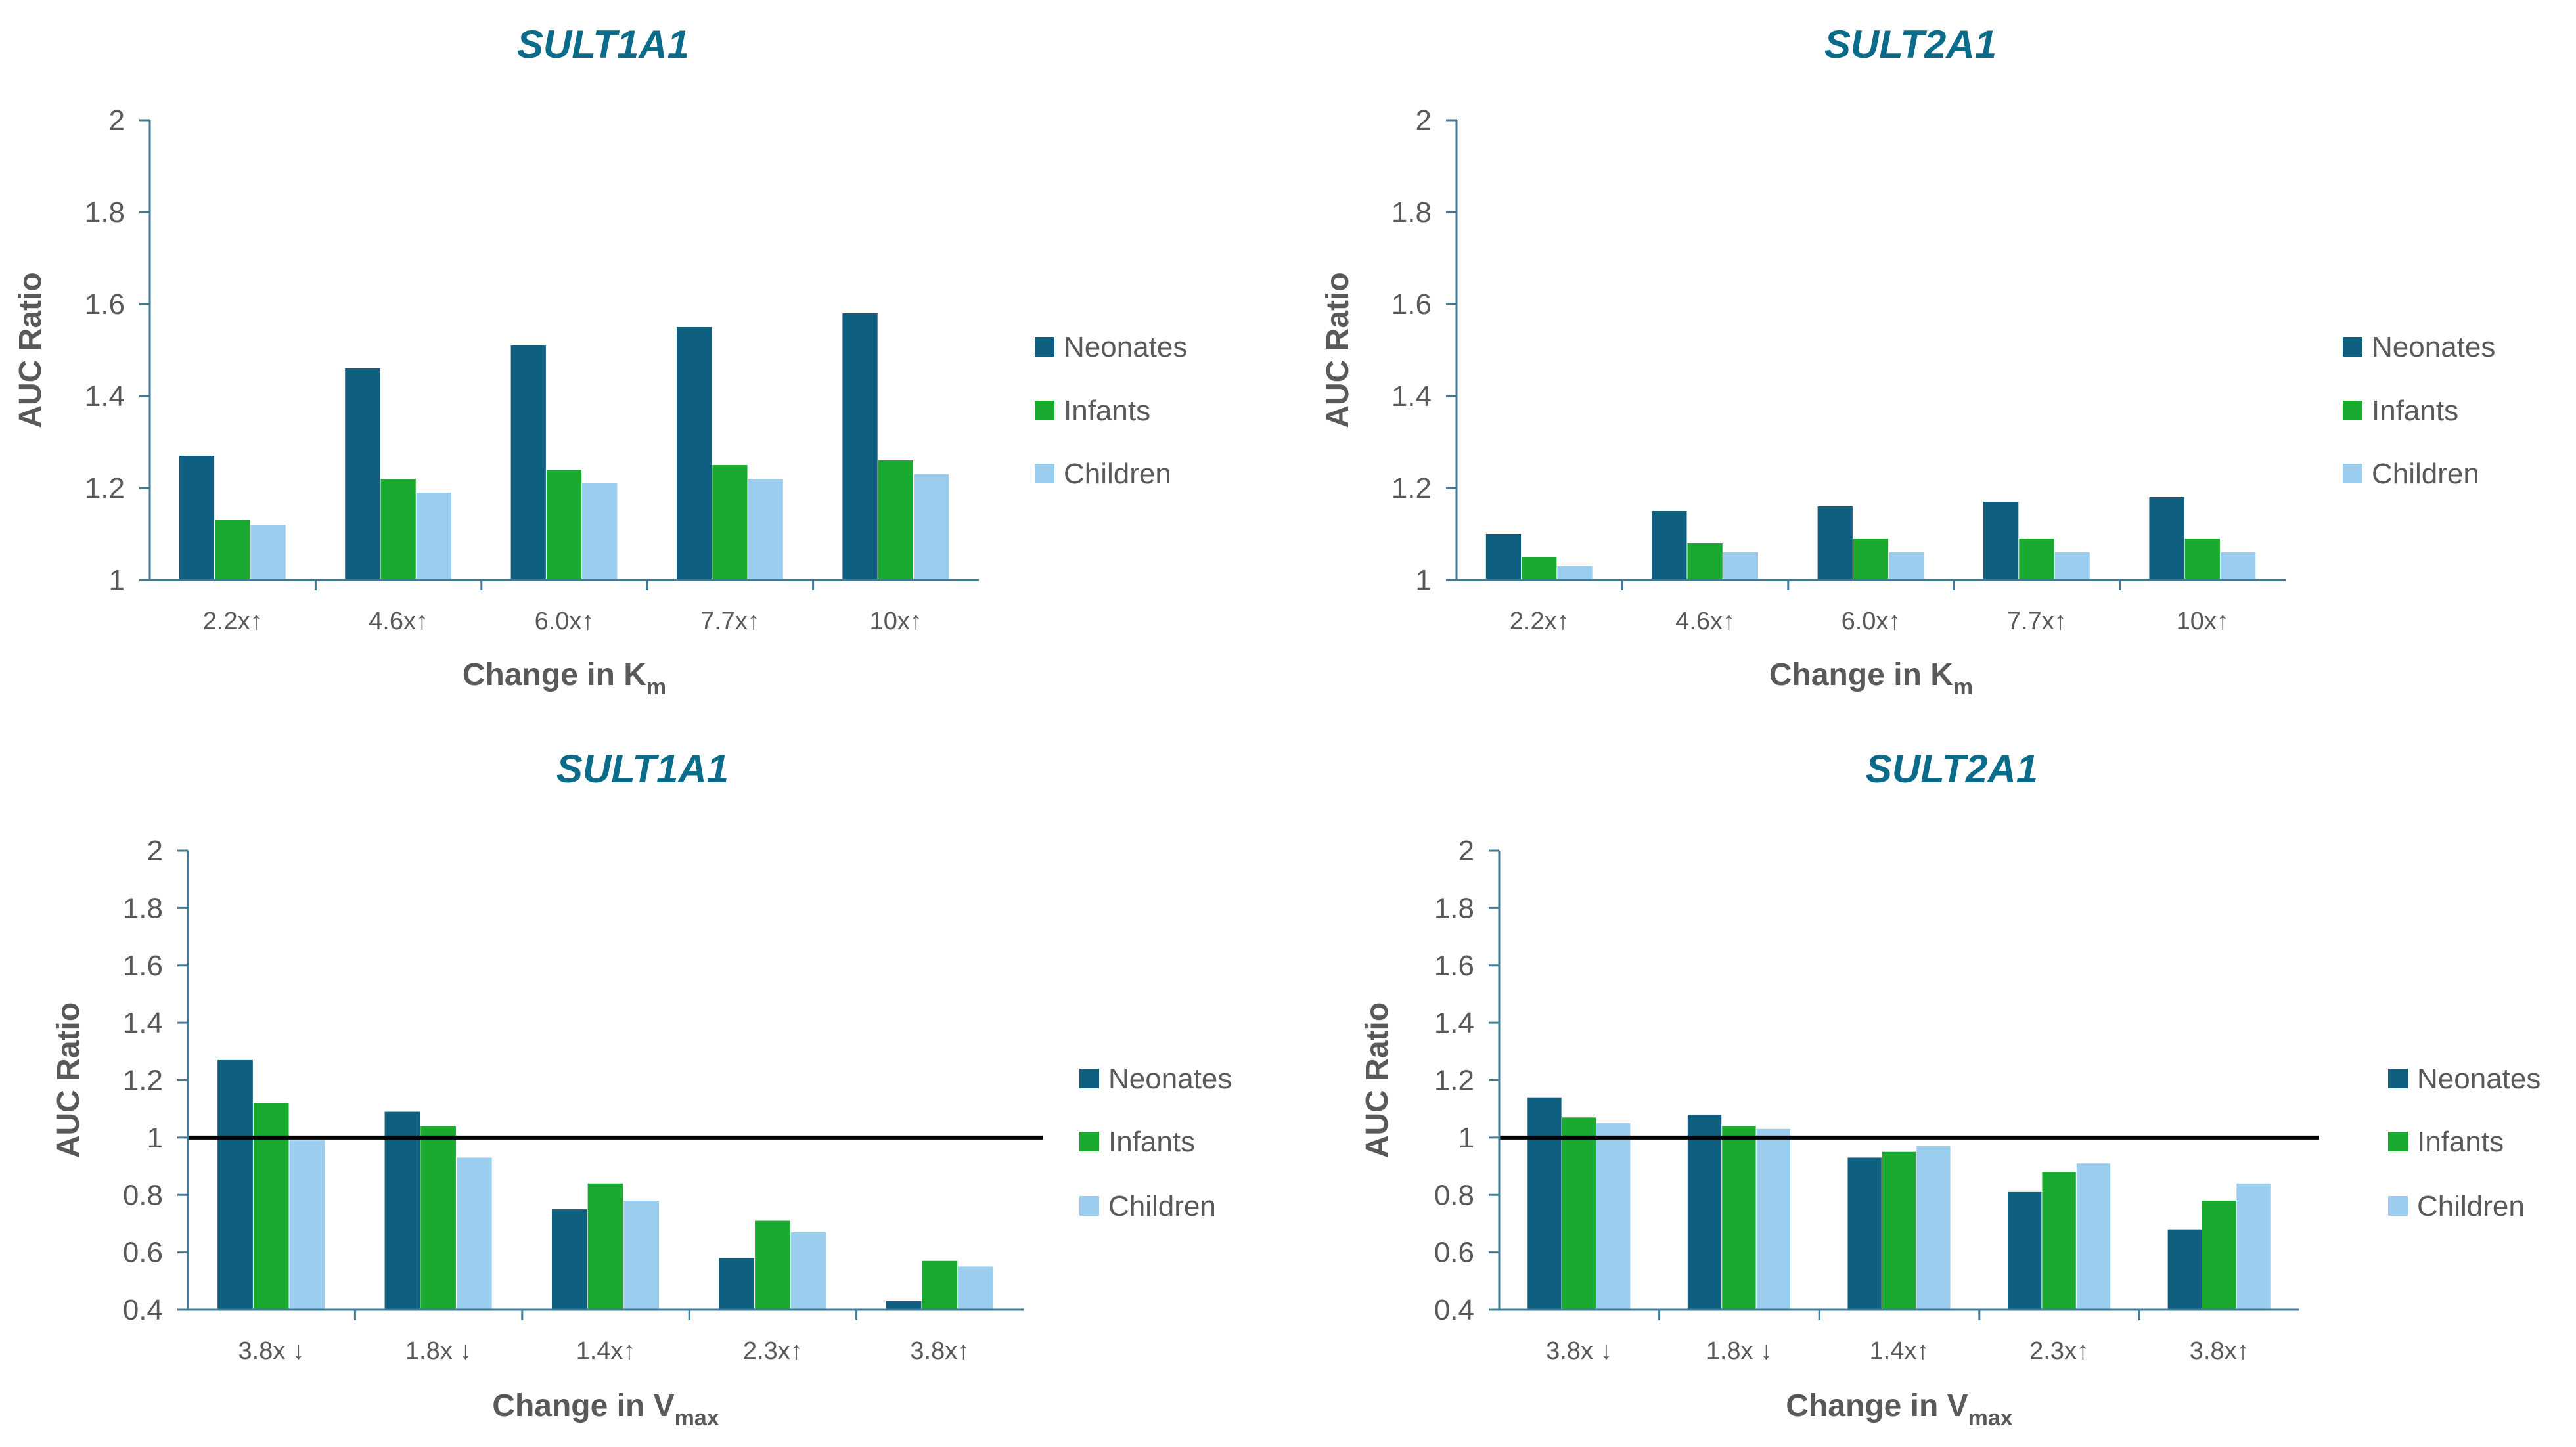 This screenshot has height=1447, width=2576. What do you see at coordinates (1540, 621) in the screenshot?
I see `x-tick-label: 2.2x↑` at bounding box center [1540, 621].